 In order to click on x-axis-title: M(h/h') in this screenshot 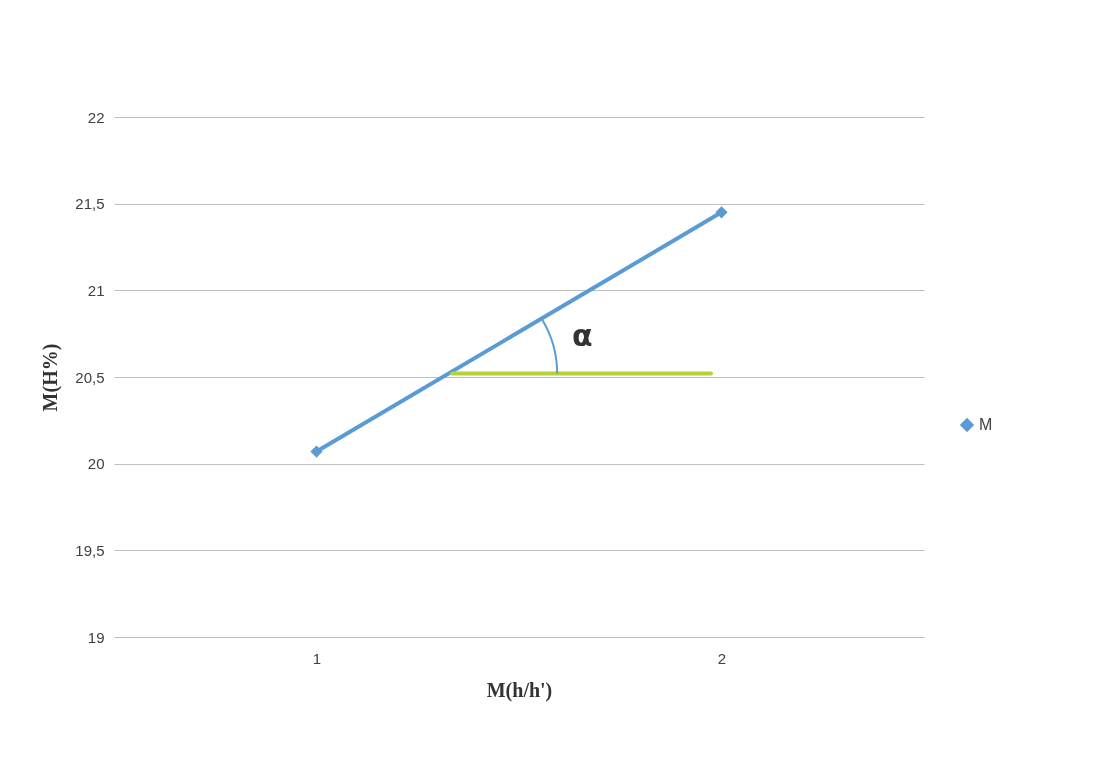, I will do `click(519, 690)`.